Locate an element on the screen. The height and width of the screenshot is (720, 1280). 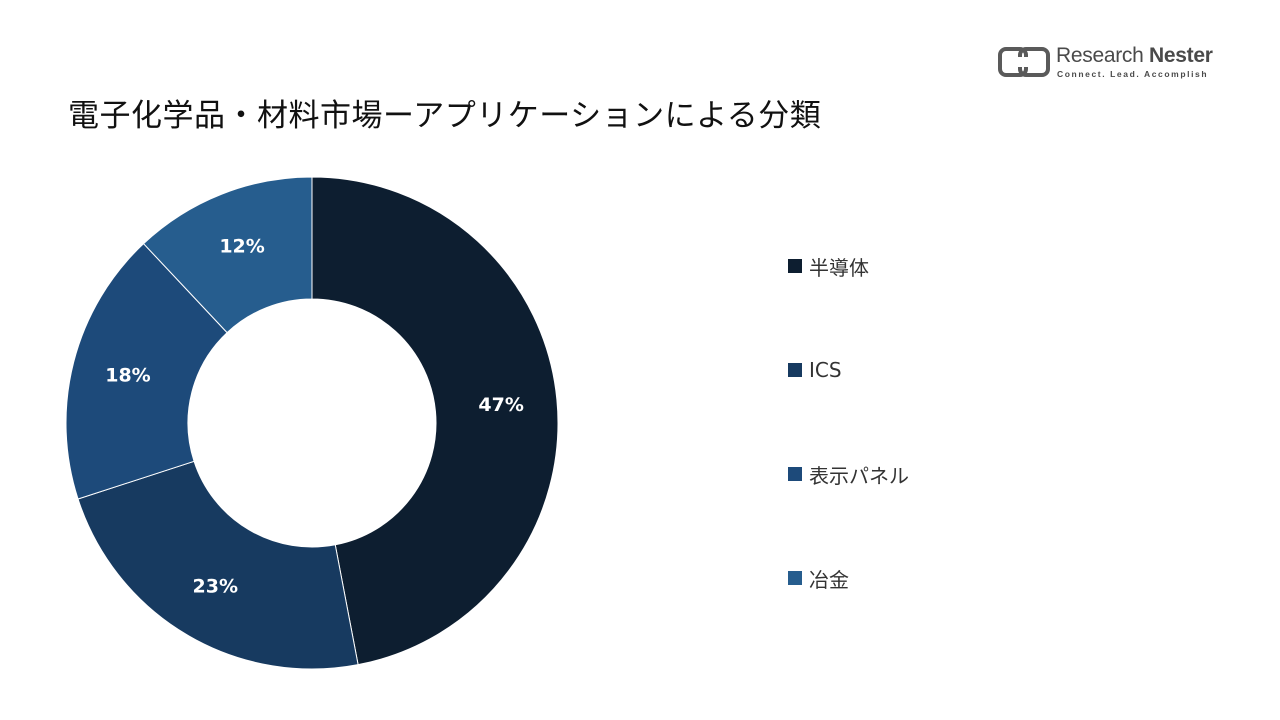
donut-slice-display-panel is located at coordinates (146, 371).